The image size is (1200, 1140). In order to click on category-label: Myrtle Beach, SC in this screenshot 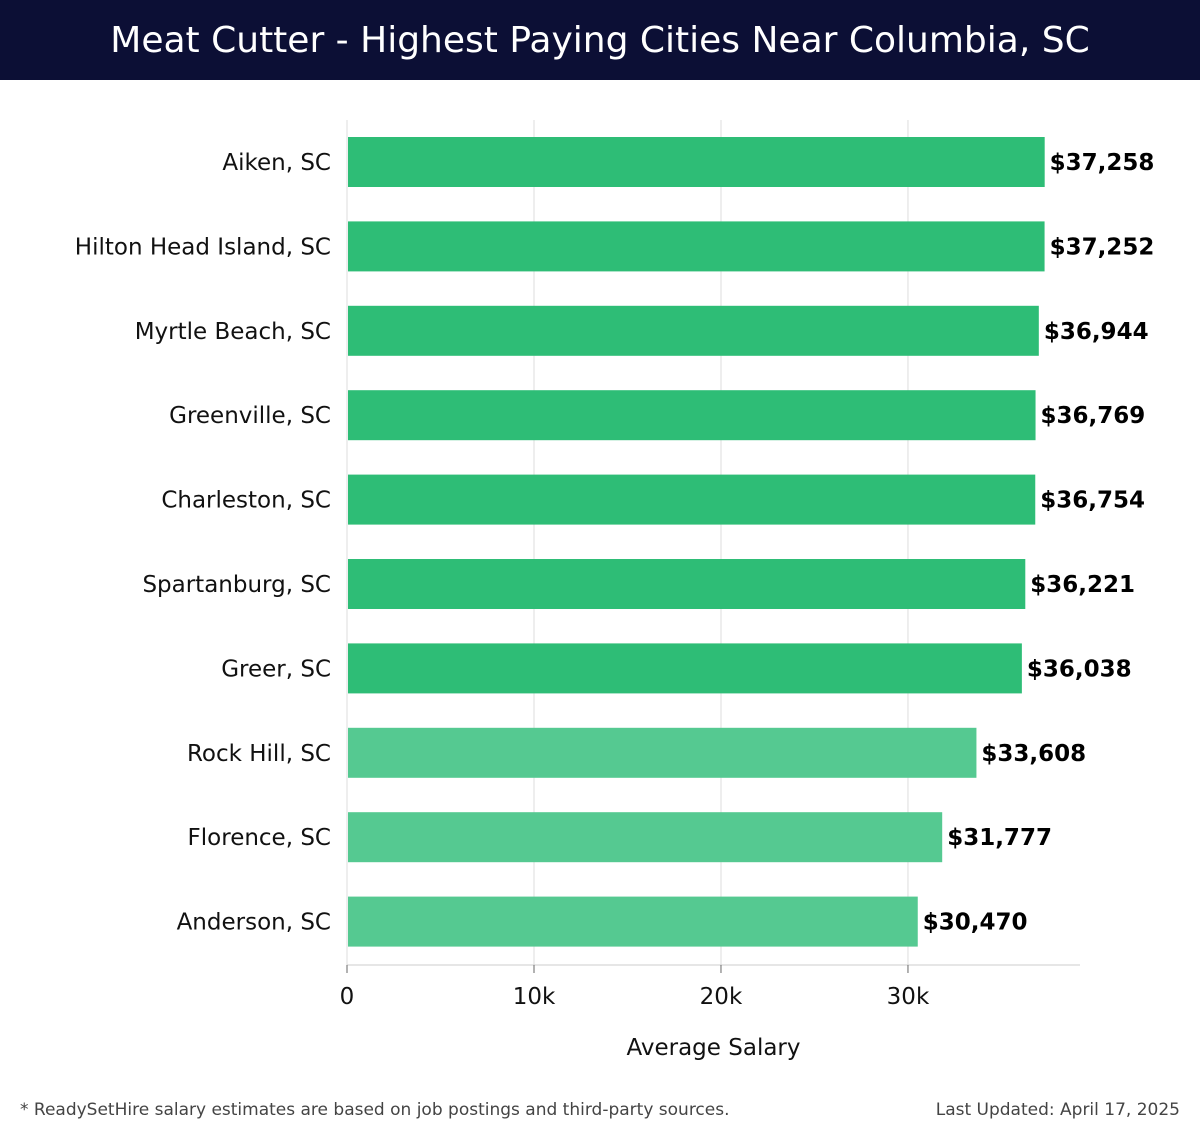, I will do `click(233, 332)`.